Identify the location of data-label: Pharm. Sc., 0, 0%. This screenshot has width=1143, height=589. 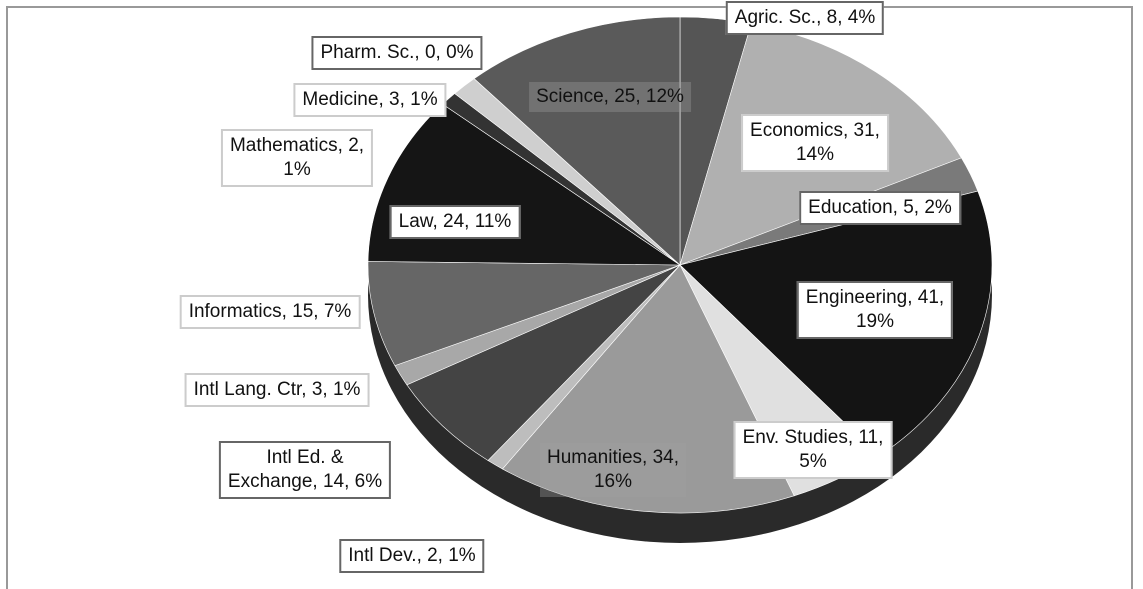
(397, 53).